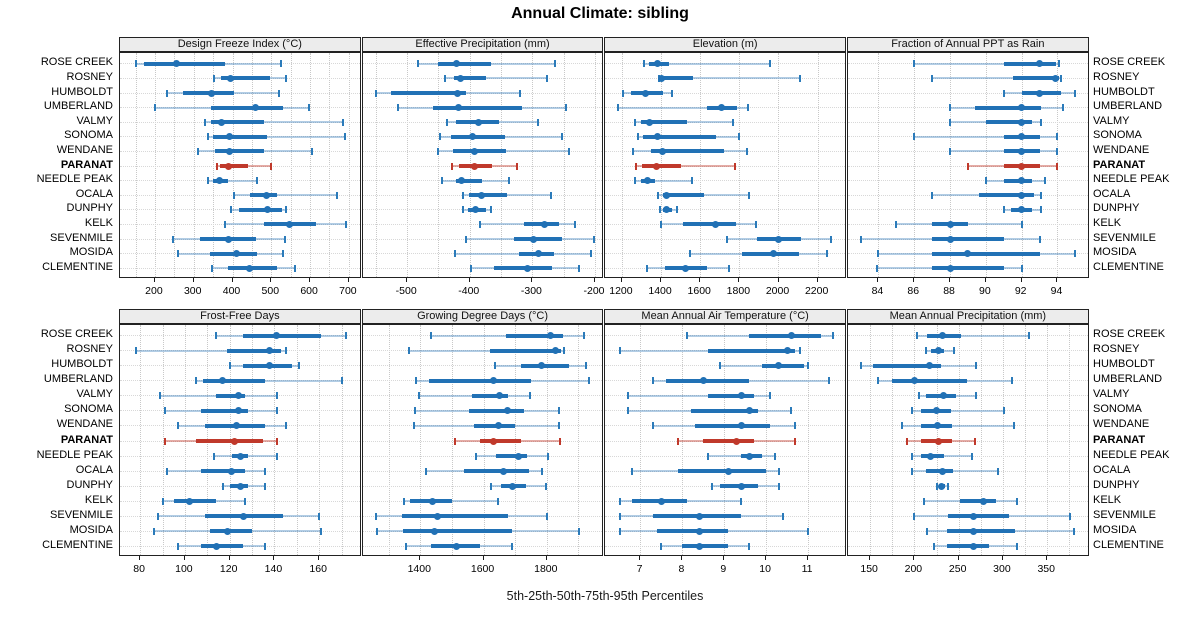  Describe the element at coordinates (985, 291) in the screenshot. I see `x-tick-label: 90` at that location.